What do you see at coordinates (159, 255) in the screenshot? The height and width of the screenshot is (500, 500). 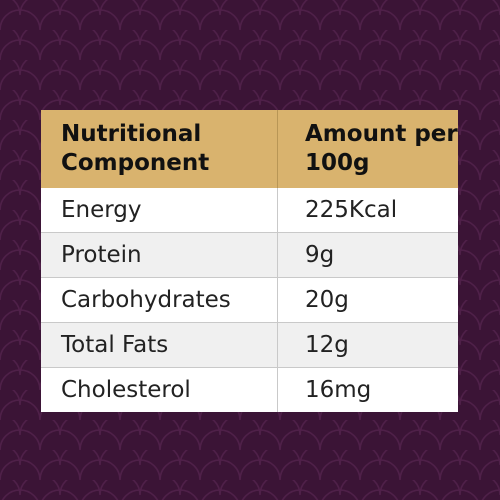 I see `row-component: Protein` at bounding box center [159, 255].